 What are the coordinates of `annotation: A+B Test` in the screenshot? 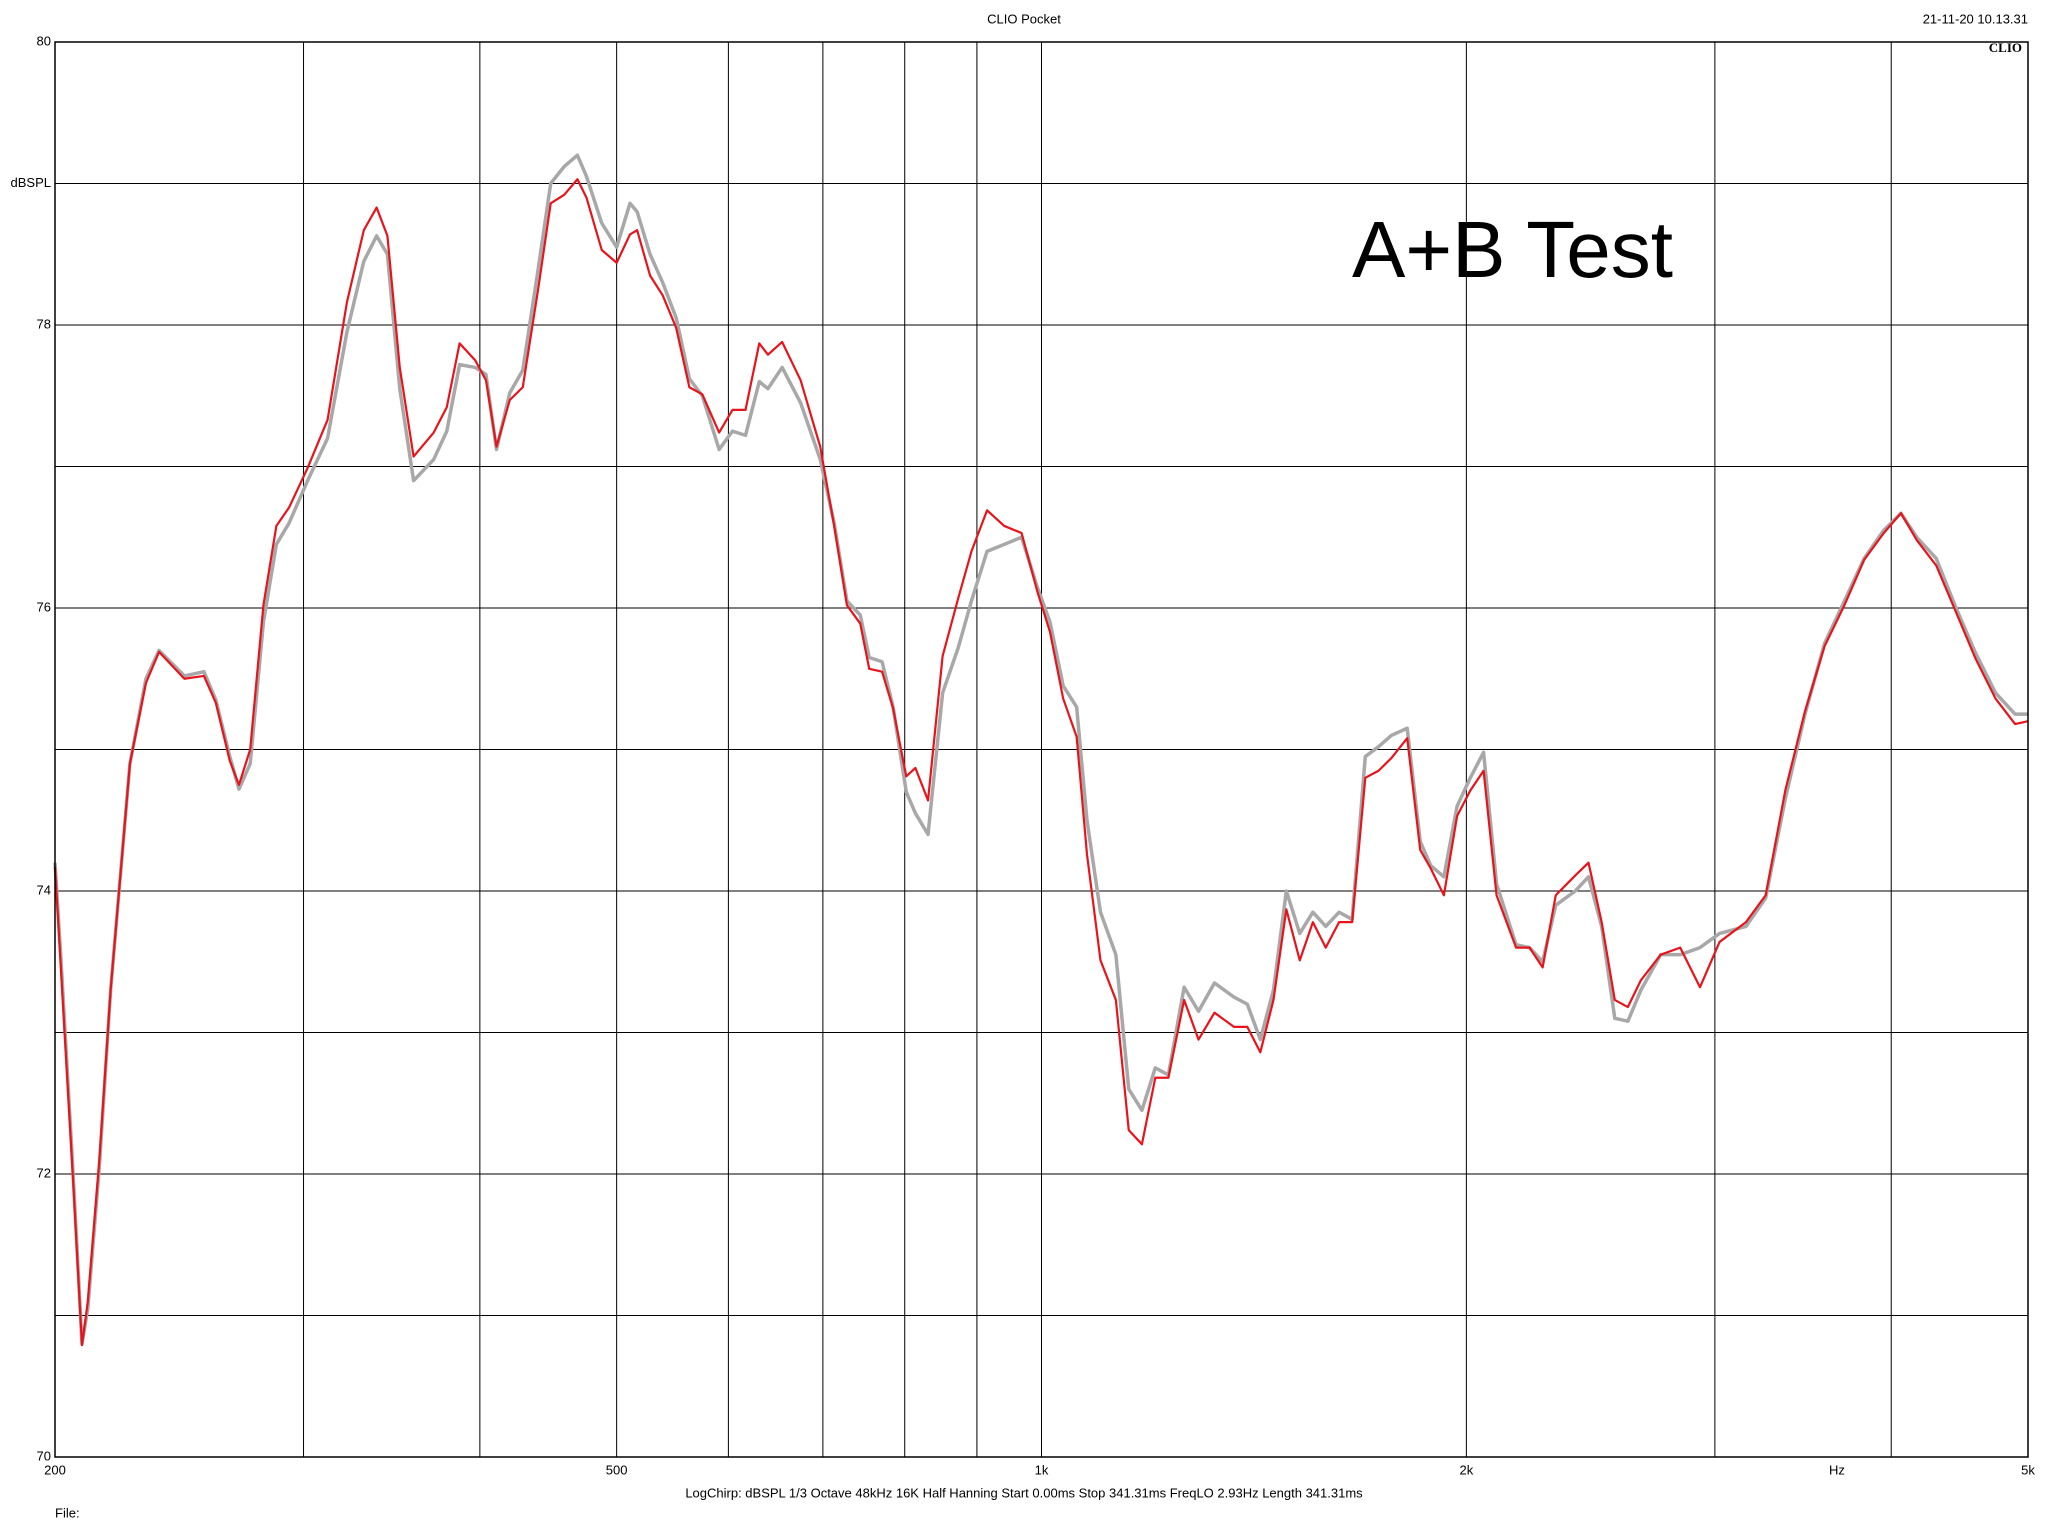 It's located at (1512, 249).